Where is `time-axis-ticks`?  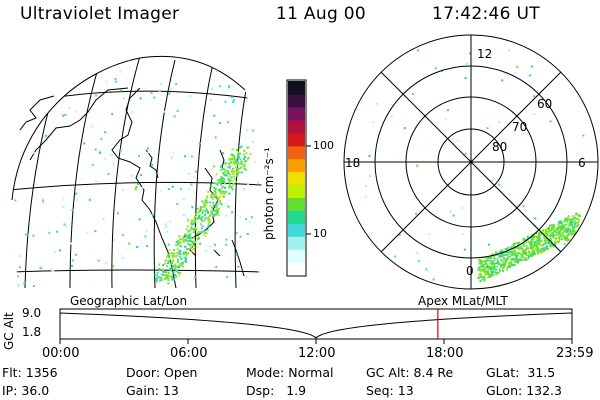 time-axis-ticks is located at coordinates (316, 341).